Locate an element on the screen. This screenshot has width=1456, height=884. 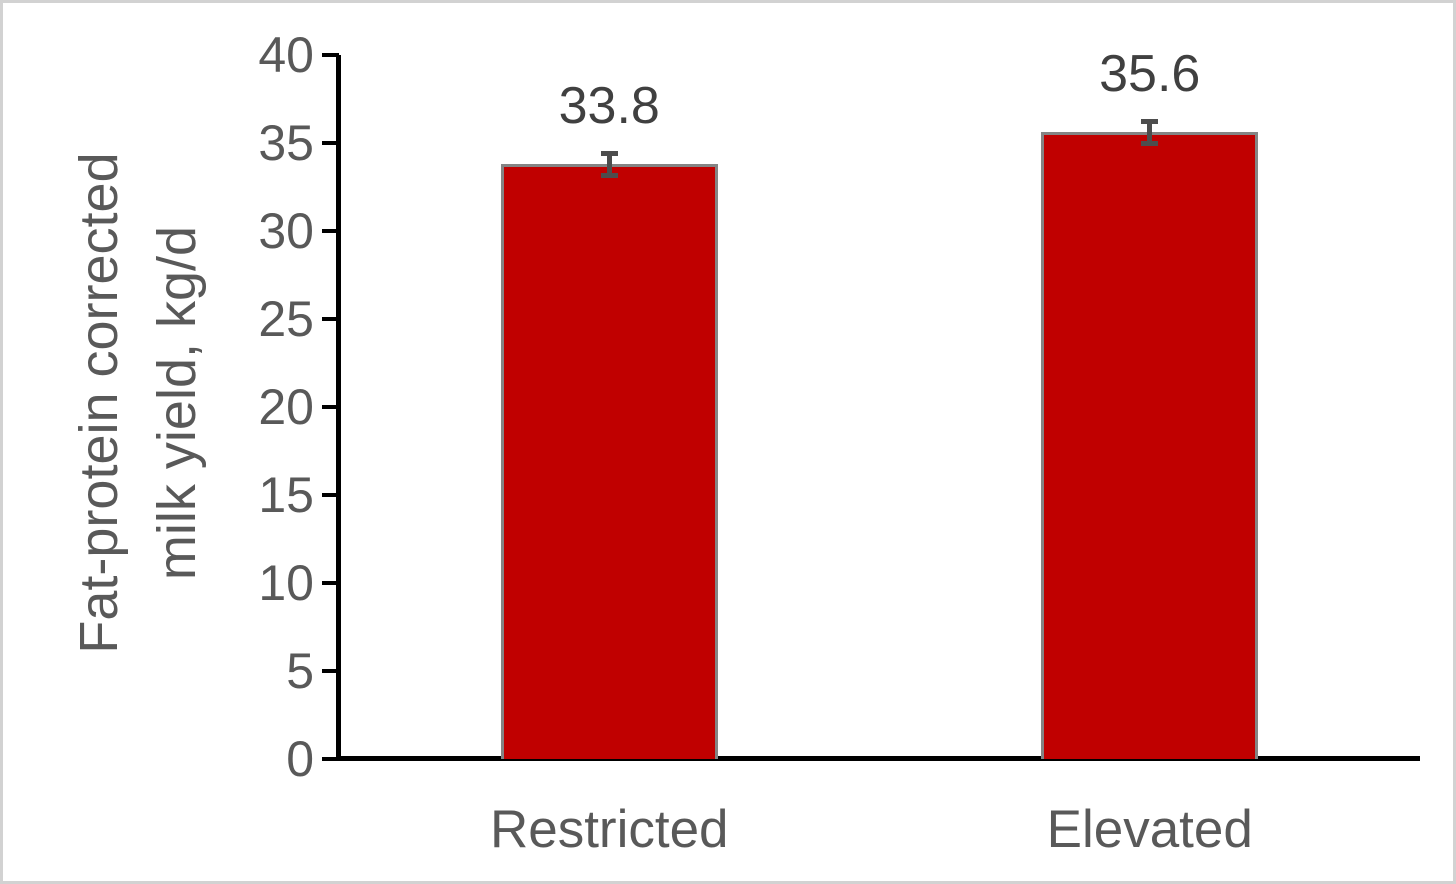
y-axis-tick-label: 0 is located at coordinates (300, 759).